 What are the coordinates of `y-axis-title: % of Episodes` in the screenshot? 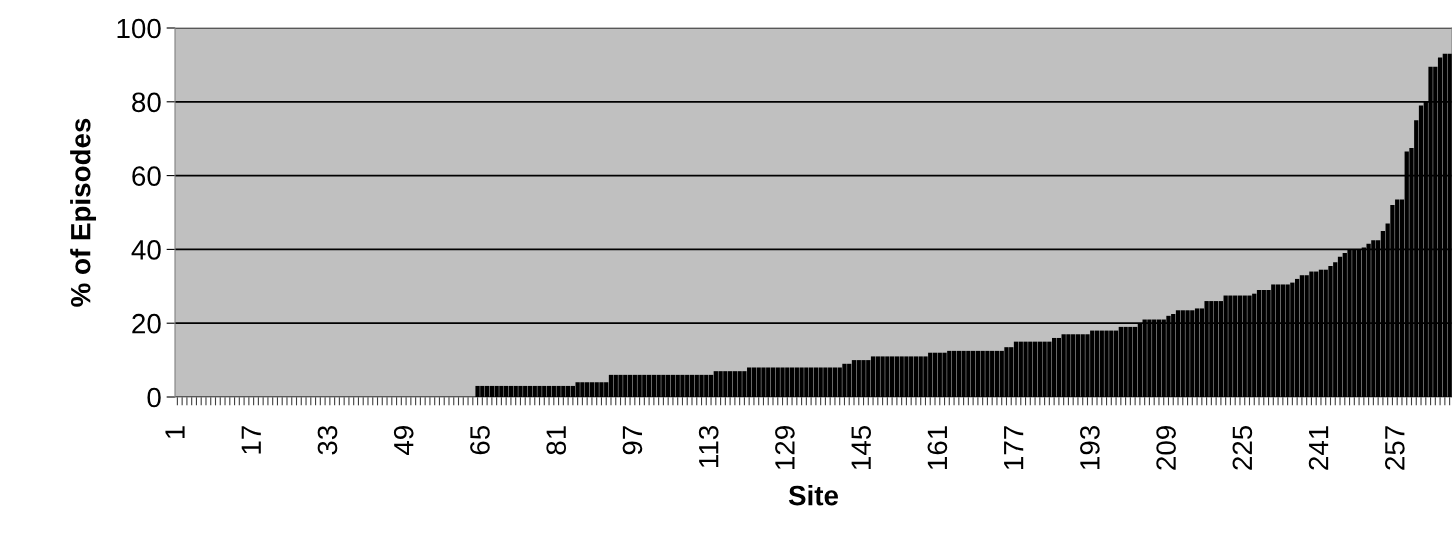 It's located at (83, 212).